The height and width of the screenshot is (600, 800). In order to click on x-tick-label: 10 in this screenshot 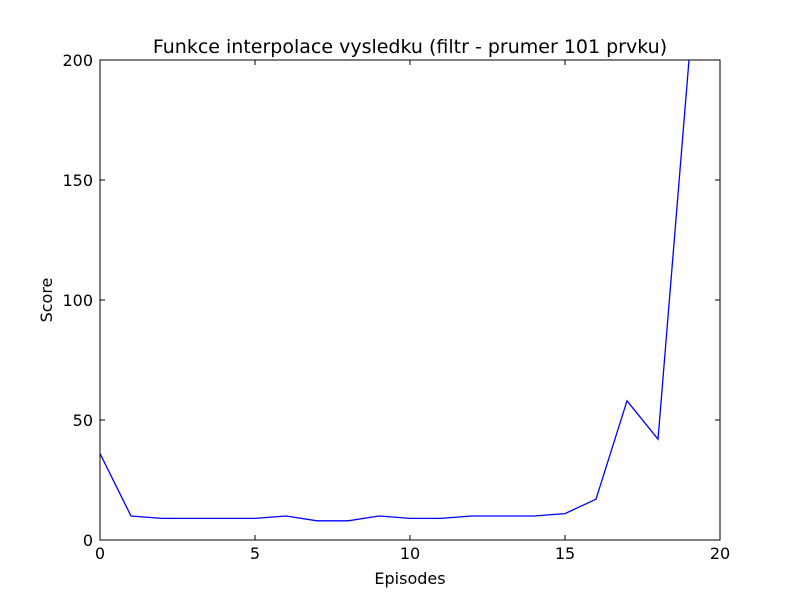, I will do `click(410, 553)`.